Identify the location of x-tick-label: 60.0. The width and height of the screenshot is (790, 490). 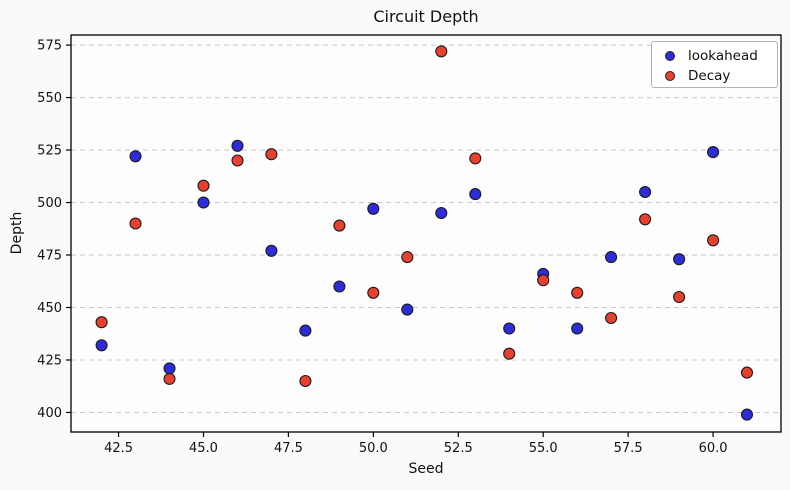
(713, 448).